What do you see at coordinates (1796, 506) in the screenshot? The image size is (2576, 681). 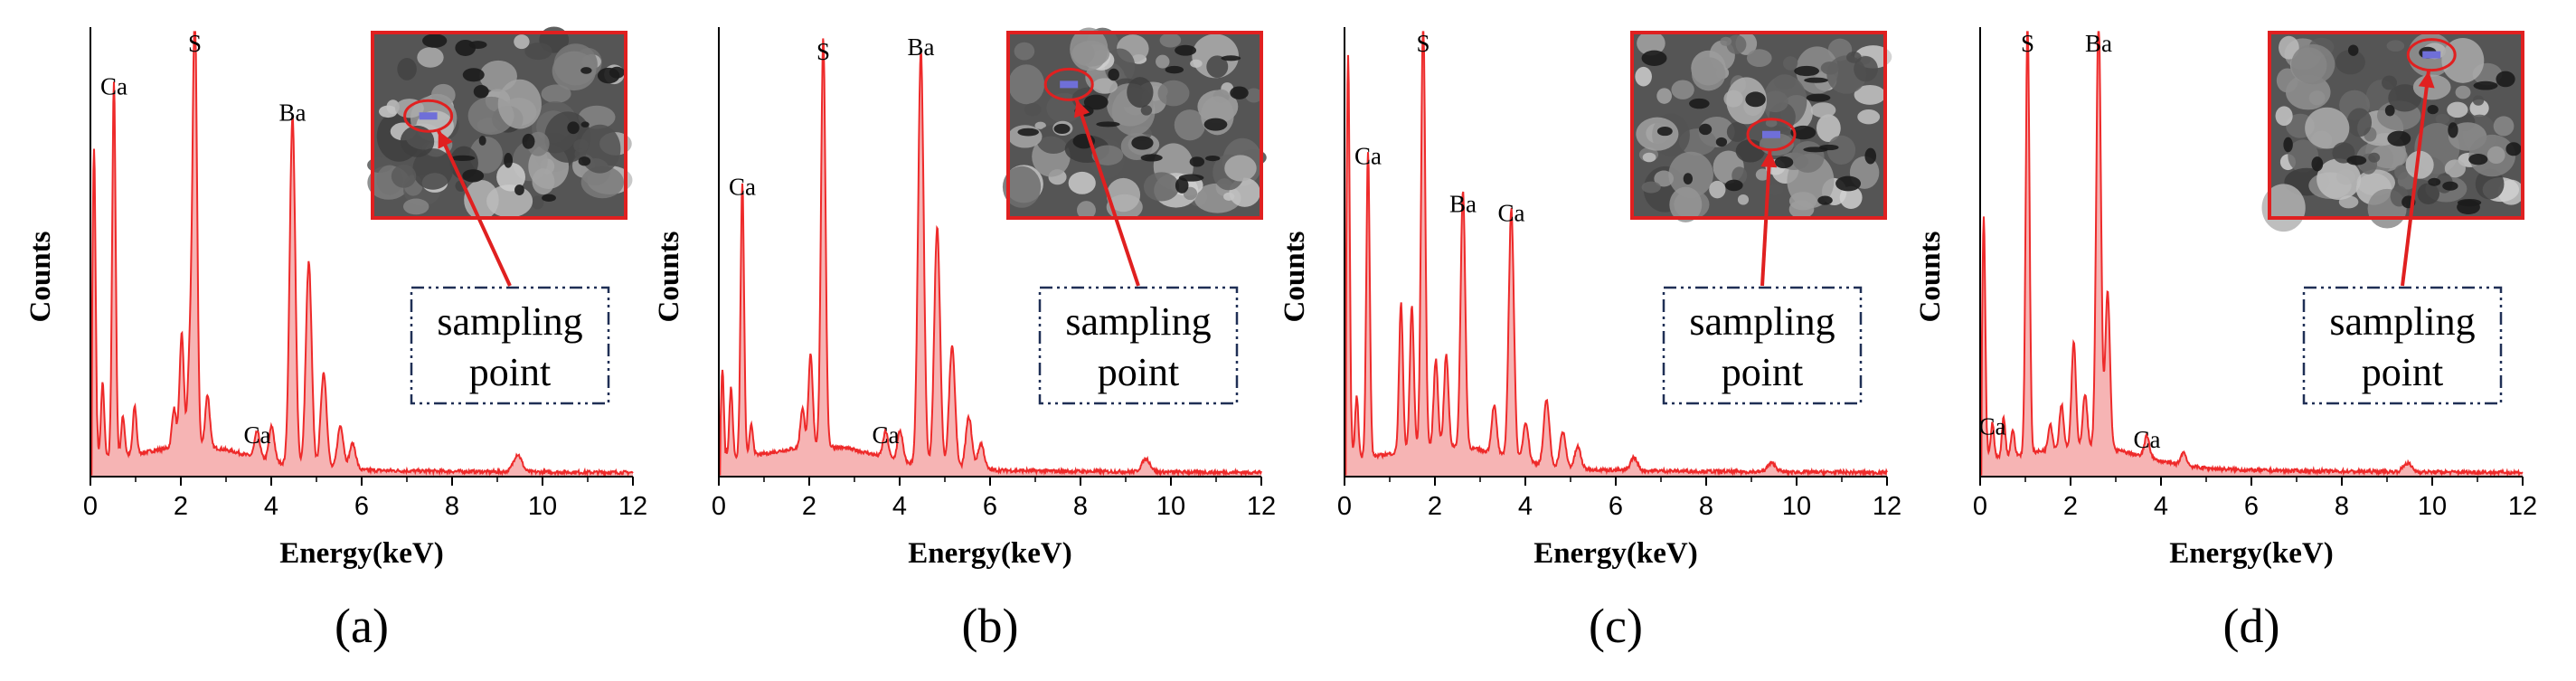 I see `x-tick-label: 10` at bounding box center [1796, 506].